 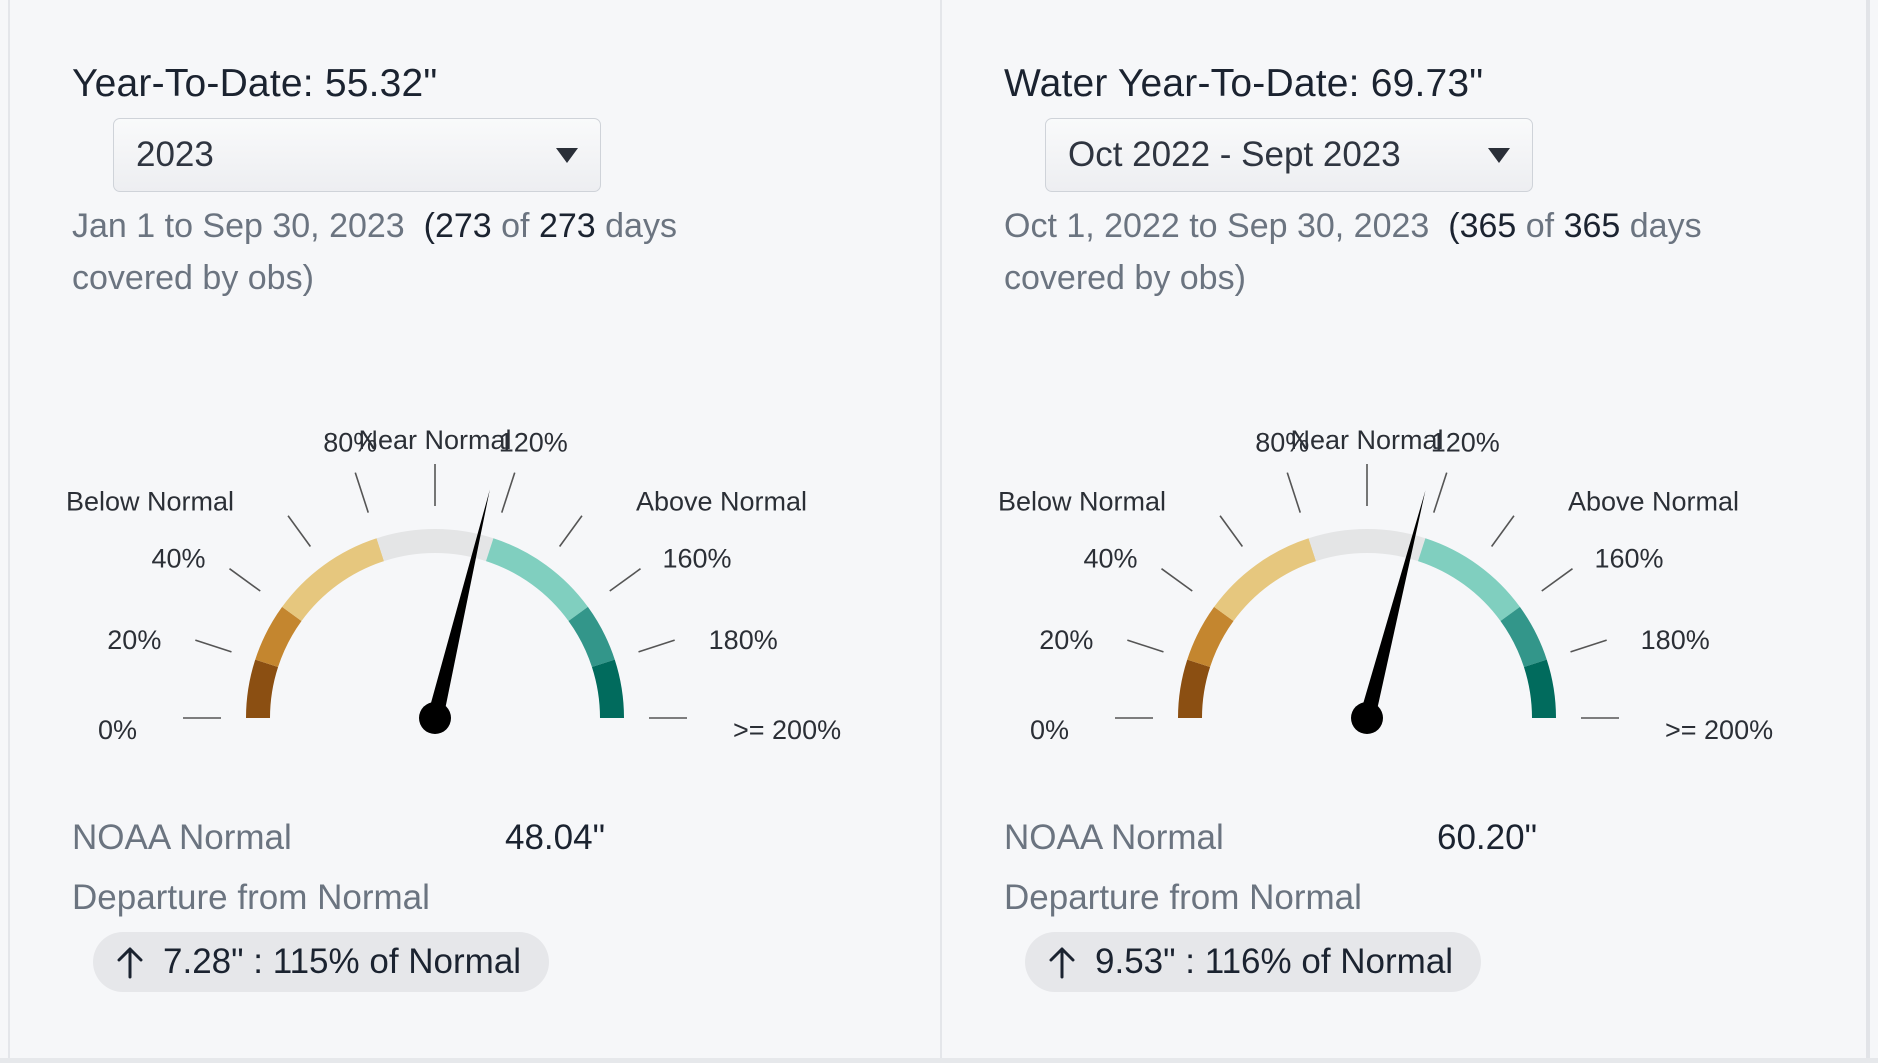 I want to click on water-year-select: Oct 2022 - Sept 2023, so click(x=1289, y=155).